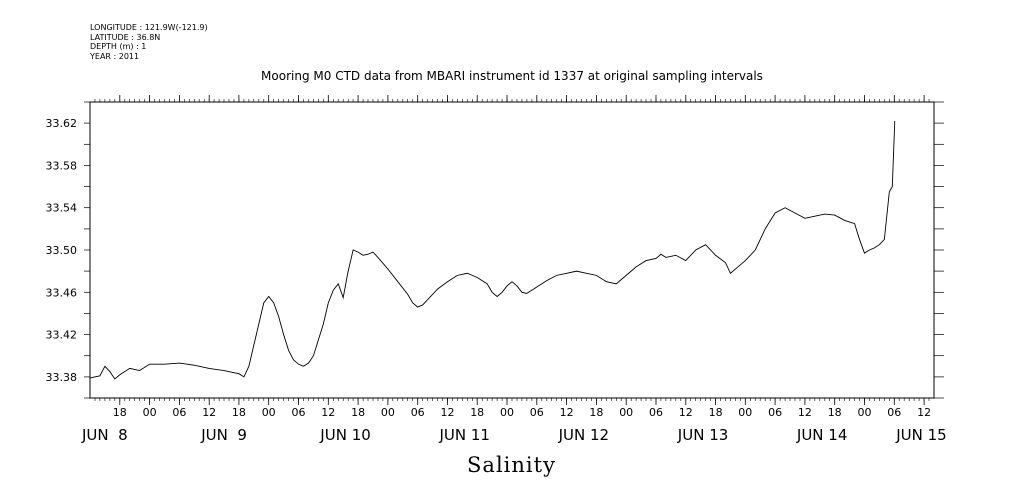 Image resolution: width=1009 pixels, height=504 pixels. I want to click on day-label: JUN 11, so click(464, 435).